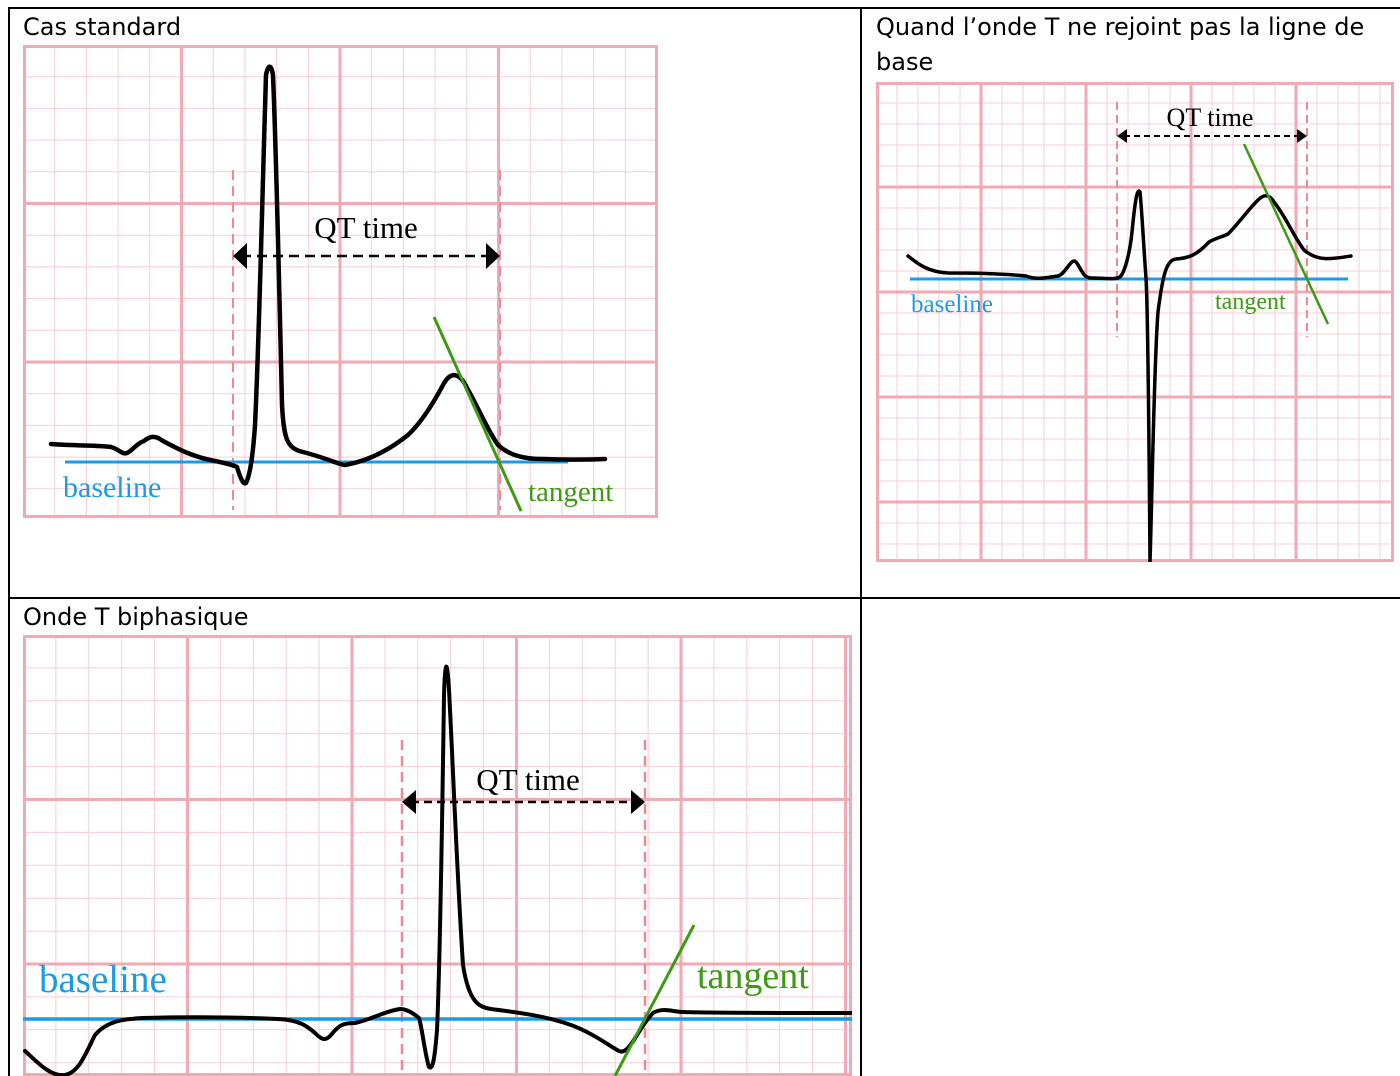 This screenshot has height=1076, width=1400. Describe the element at coordinates (102, 27) in the screenshot. I see `cell-title-standard: Cas standard` at that location.